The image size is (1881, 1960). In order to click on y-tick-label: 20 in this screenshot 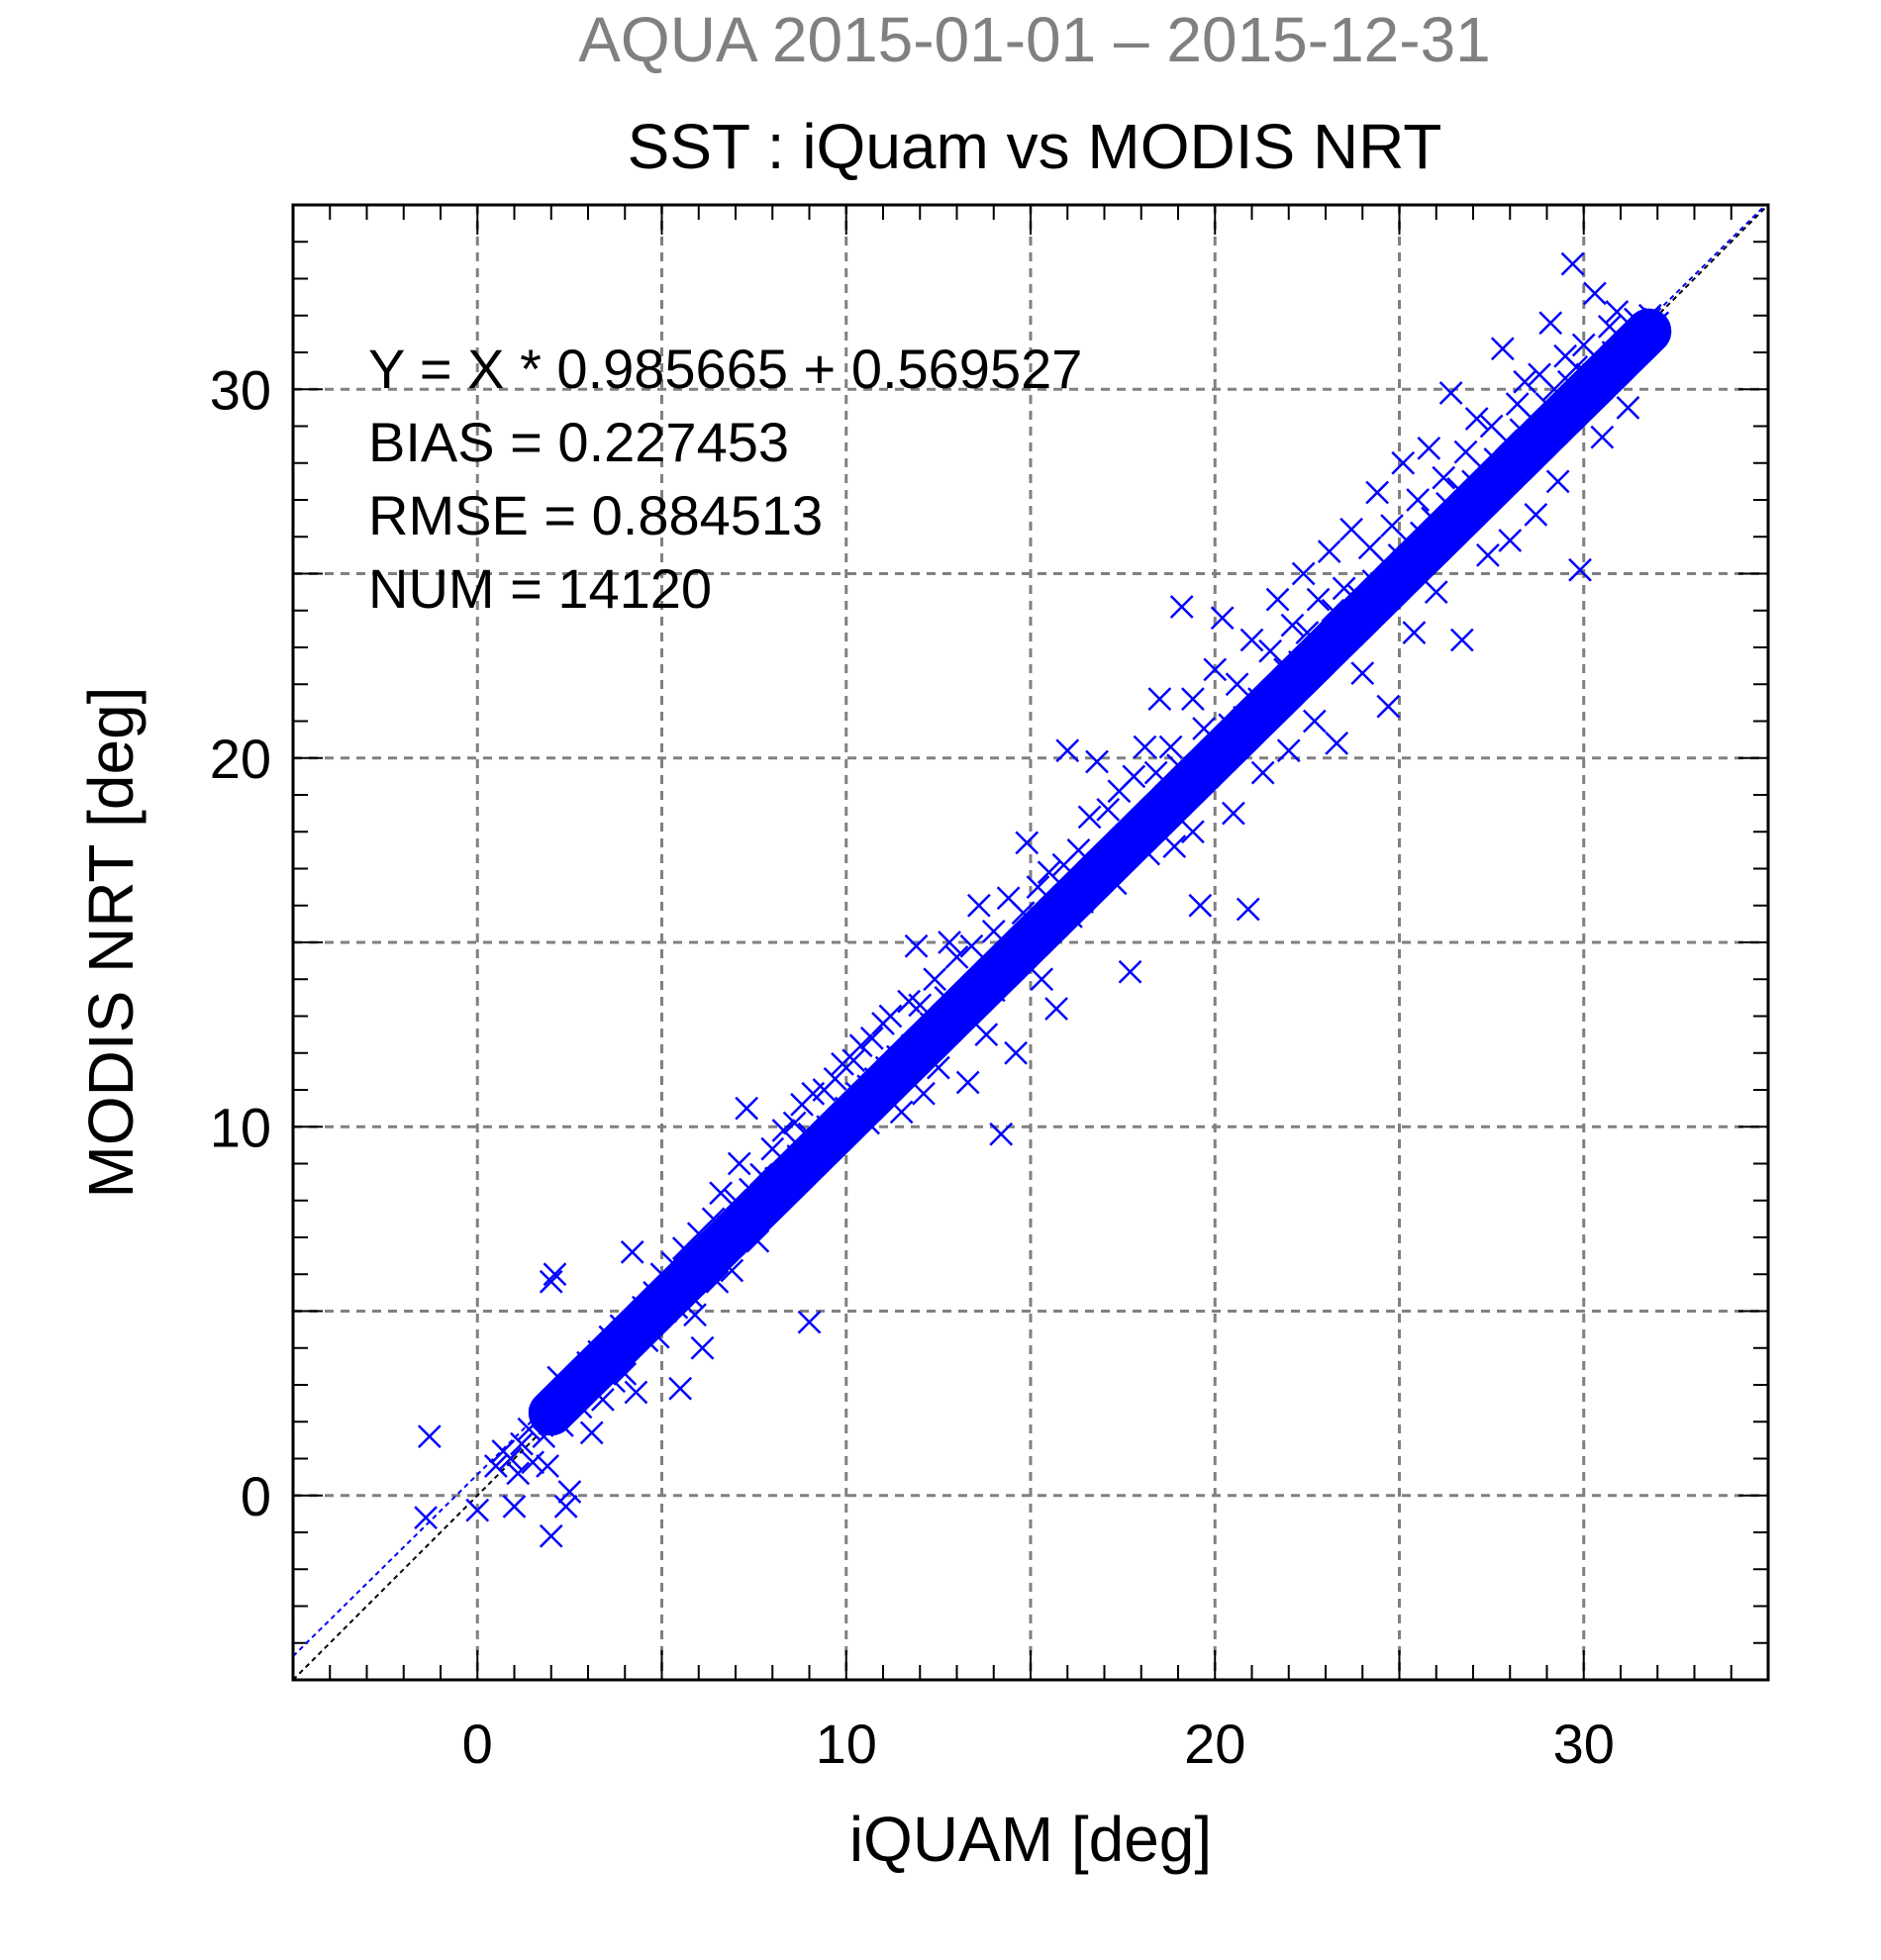, I will do `click(241, 759)`.